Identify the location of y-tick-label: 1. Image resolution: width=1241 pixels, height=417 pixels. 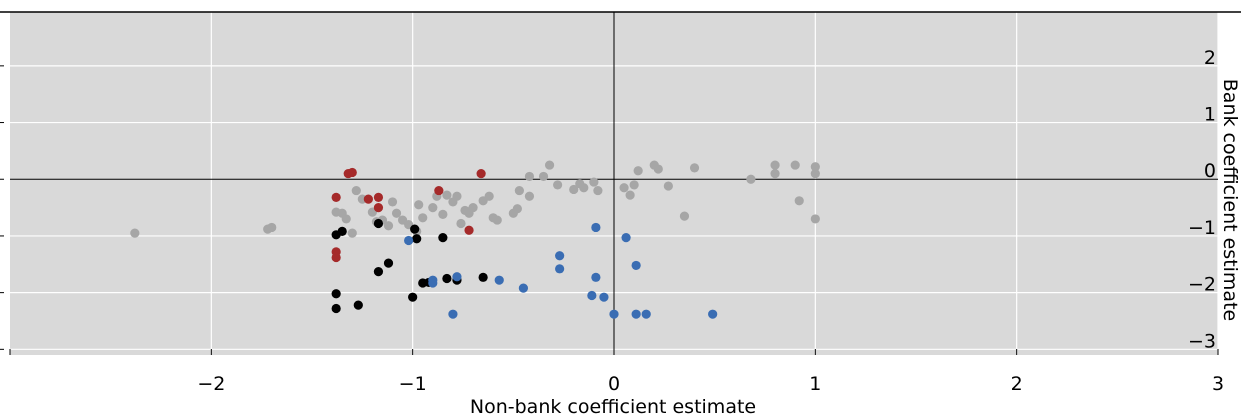
(1210, 115).